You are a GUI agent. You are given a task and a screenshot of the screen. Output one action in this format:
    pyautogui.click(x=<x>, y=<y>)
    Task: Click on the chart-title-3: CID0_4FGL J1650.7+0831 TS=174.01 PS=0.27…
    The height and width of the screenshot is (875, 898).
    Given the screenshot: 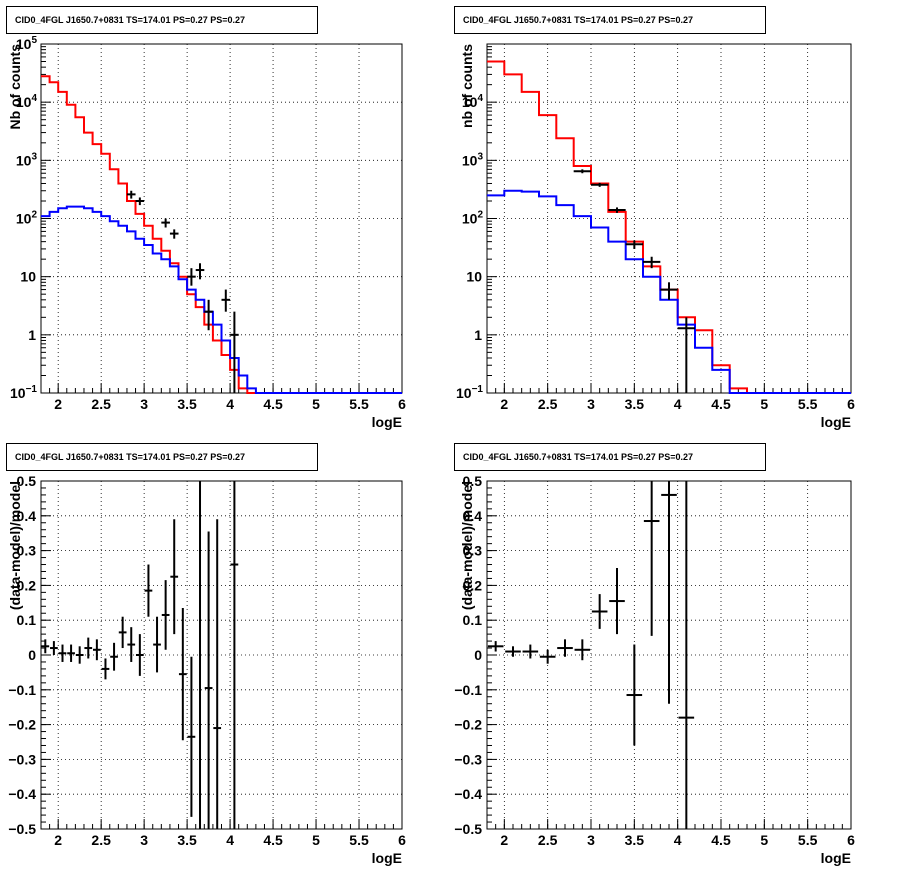 What is the action you would take?
    pyautogui.click(x=162, y=457)
    